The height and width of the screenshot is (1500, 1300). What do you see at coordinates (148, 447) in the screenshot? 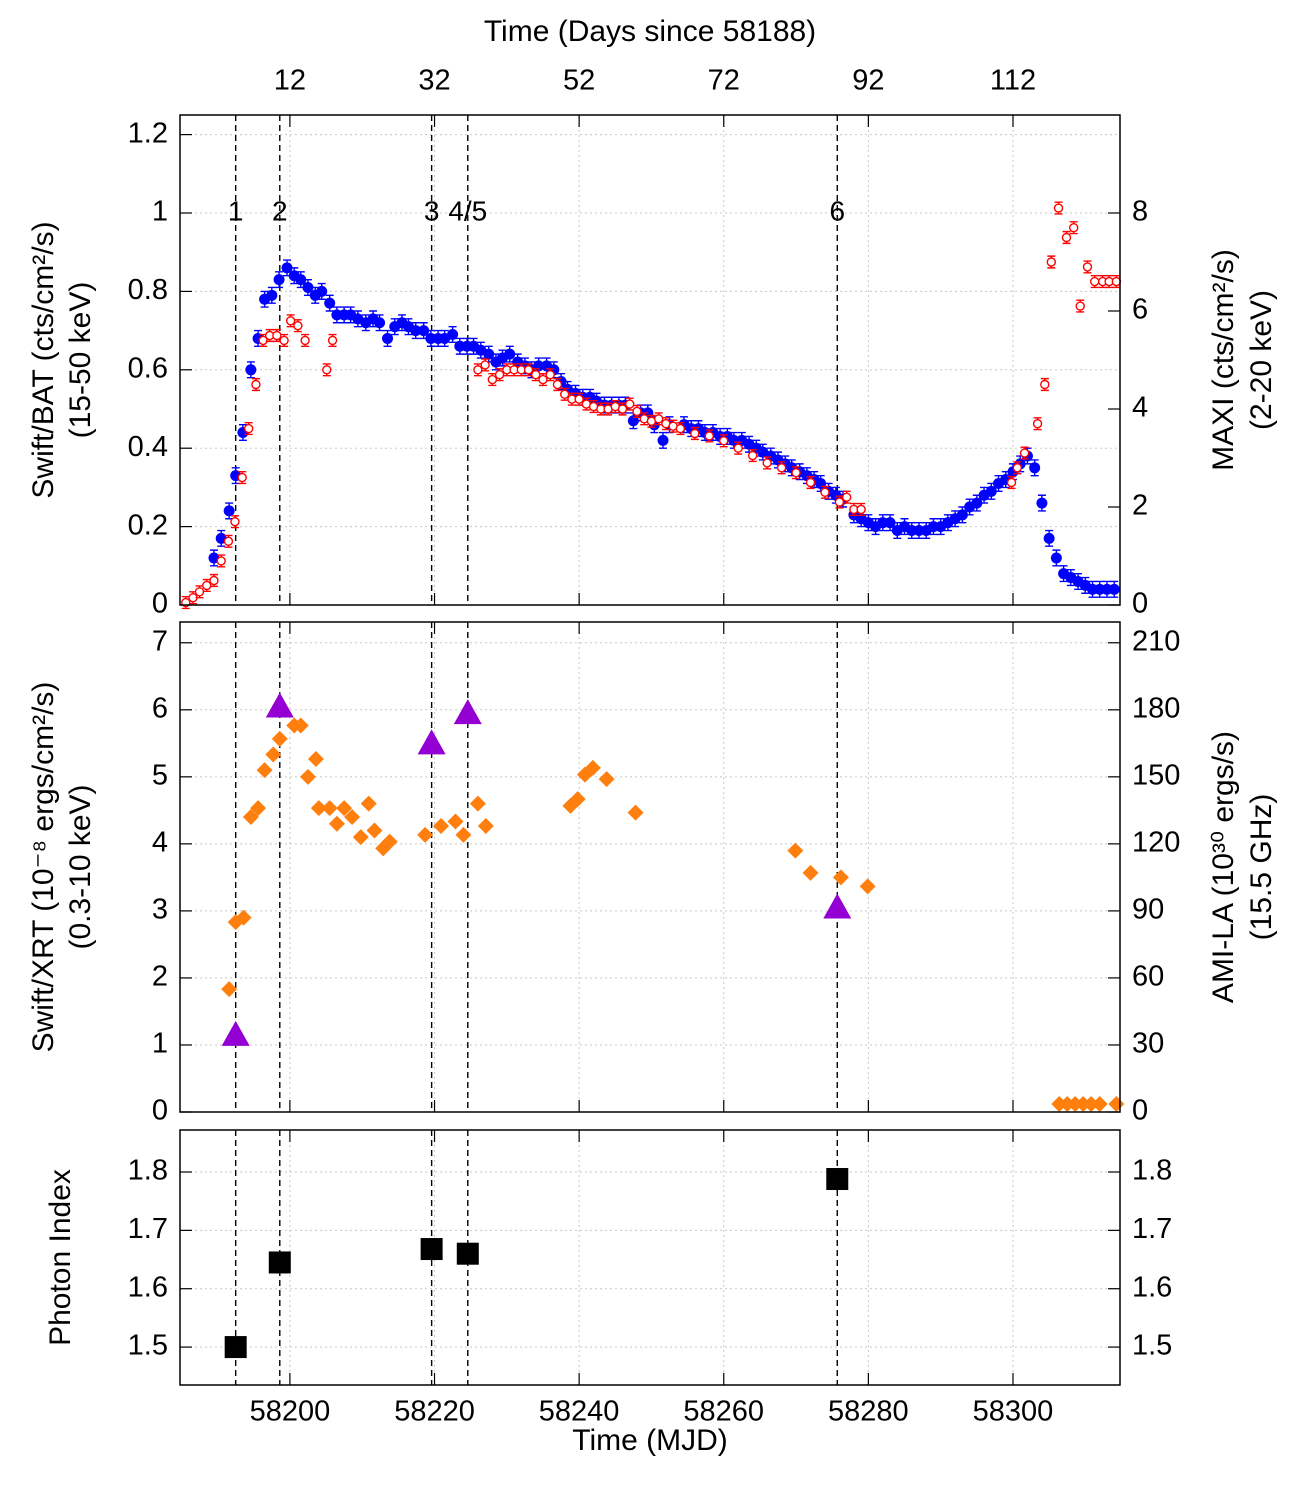
I see `y-tick-label: 0.4` at bounding box center [148, 447].